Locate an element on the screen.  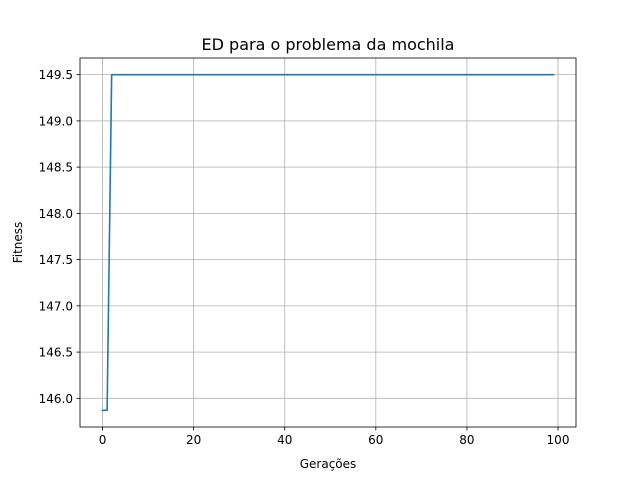
y-tick-label: 147.0 is located at coordinates (56, 306).